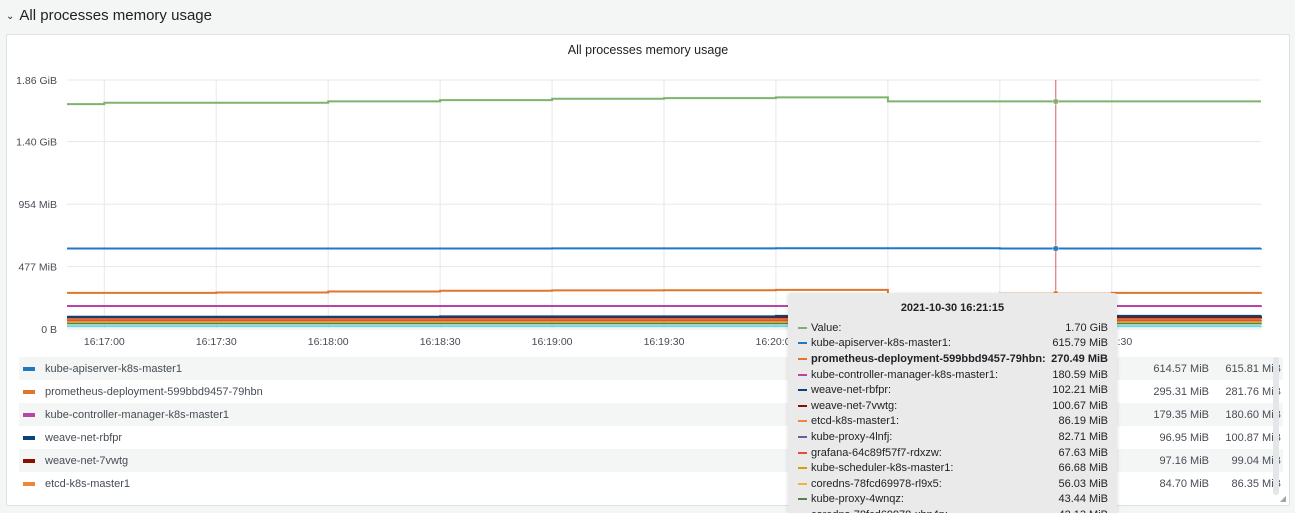 The image size is (1295, 513). What do you see at coordinates (855, 421) in the screenshot?
I see `tooltip-series-name: etcd-k8s-master1:` at bounding box center [855, 421].